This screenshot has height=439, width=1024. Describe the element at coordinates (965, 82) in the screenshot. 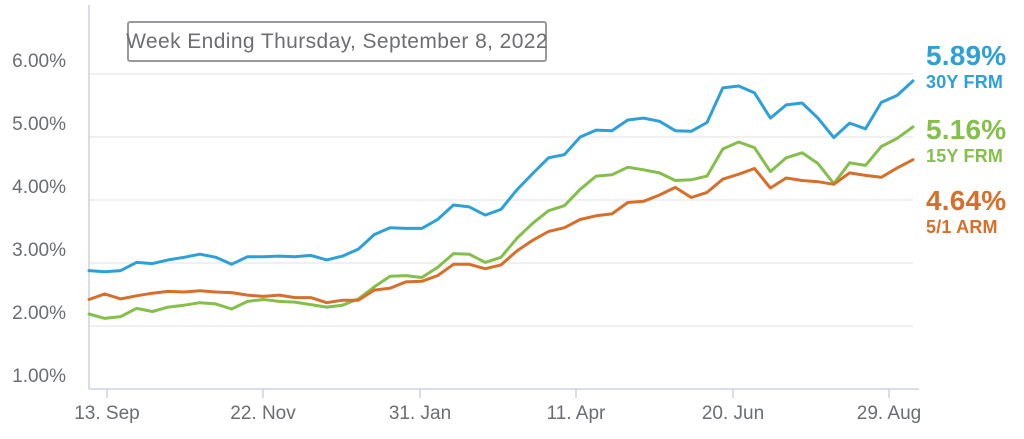

I see `series-label-30y-frm: 30Y FRM` at that location.